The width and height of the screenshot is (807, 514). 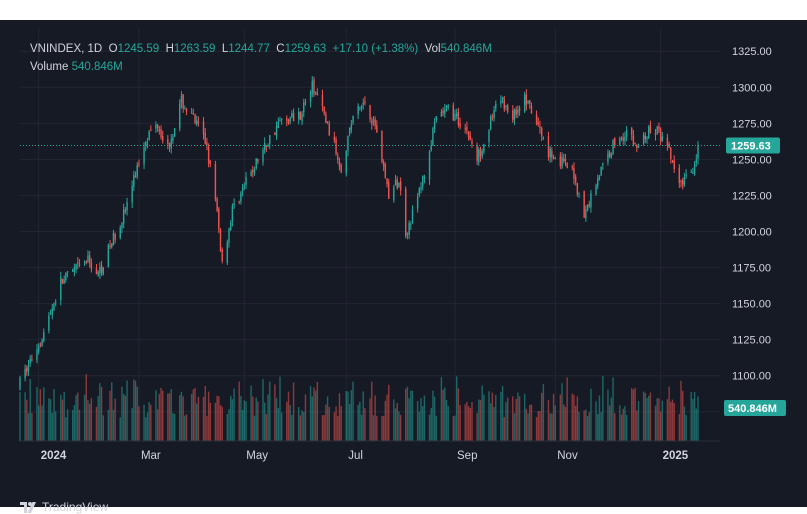 I want to click on x-tick-label: Mar, so click(x=151, y=456).